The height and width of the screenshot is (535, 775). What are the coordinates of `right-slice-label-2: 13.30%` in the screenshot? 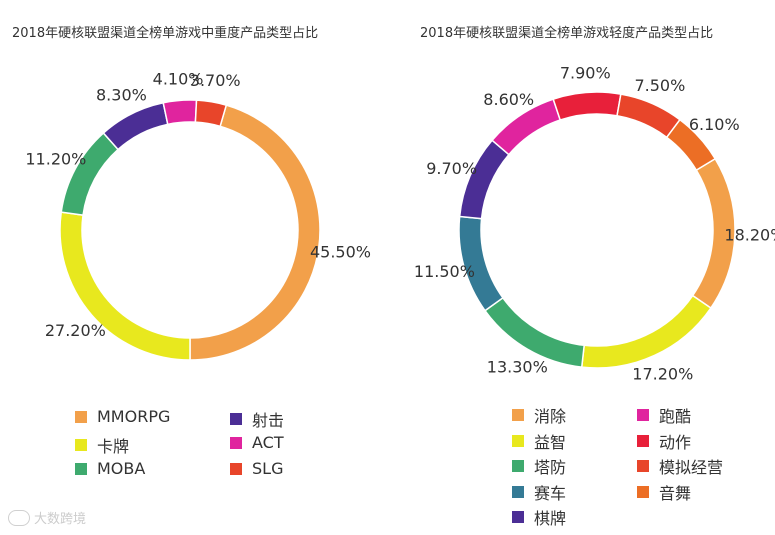 It's located at (517, 366).